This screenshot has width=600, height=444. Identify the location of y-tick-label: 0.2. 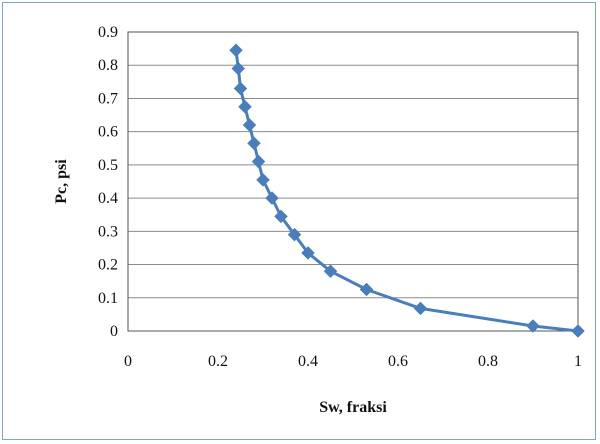
(108, 265).